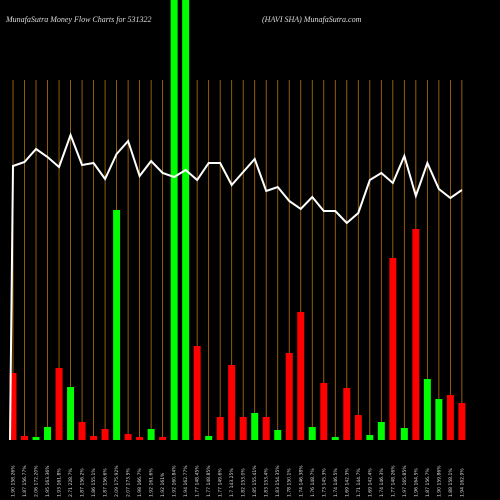 This screenshot has height=500, width=500. I want to click on x-tick-label: 1.82 153.0%, so click(244, 482).